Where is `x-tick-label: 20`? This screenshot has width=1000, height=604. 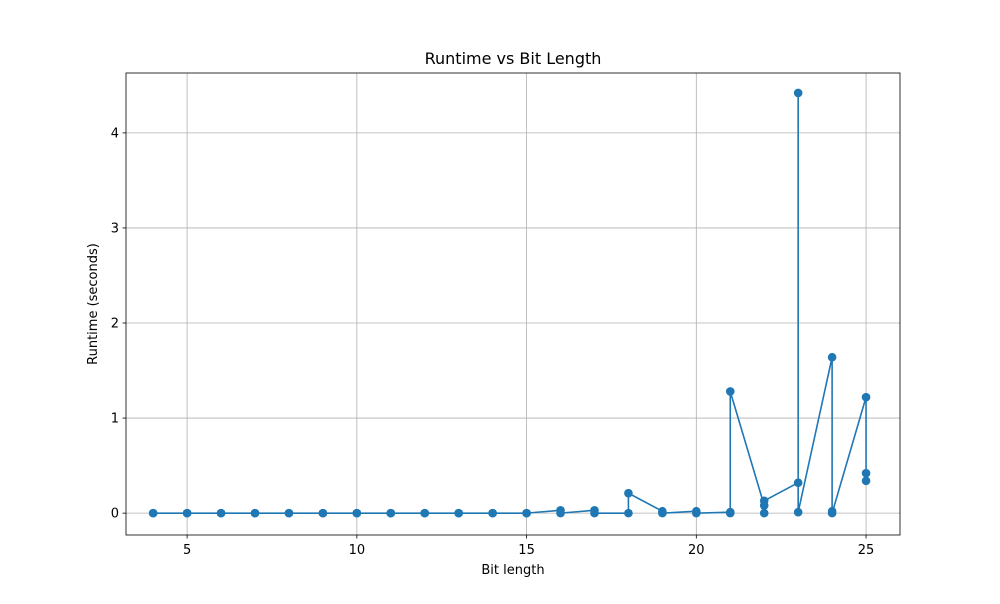 x-tick-label: 20 is located at coordinates (696, 550).